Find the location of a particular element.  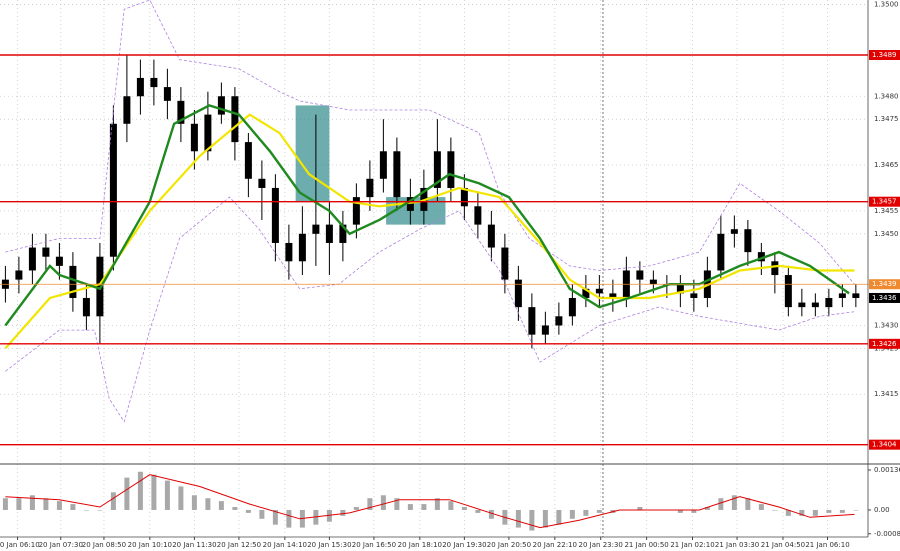

x-tick-label: 20 Jan 20:50 is located at coordinates (509, 545).